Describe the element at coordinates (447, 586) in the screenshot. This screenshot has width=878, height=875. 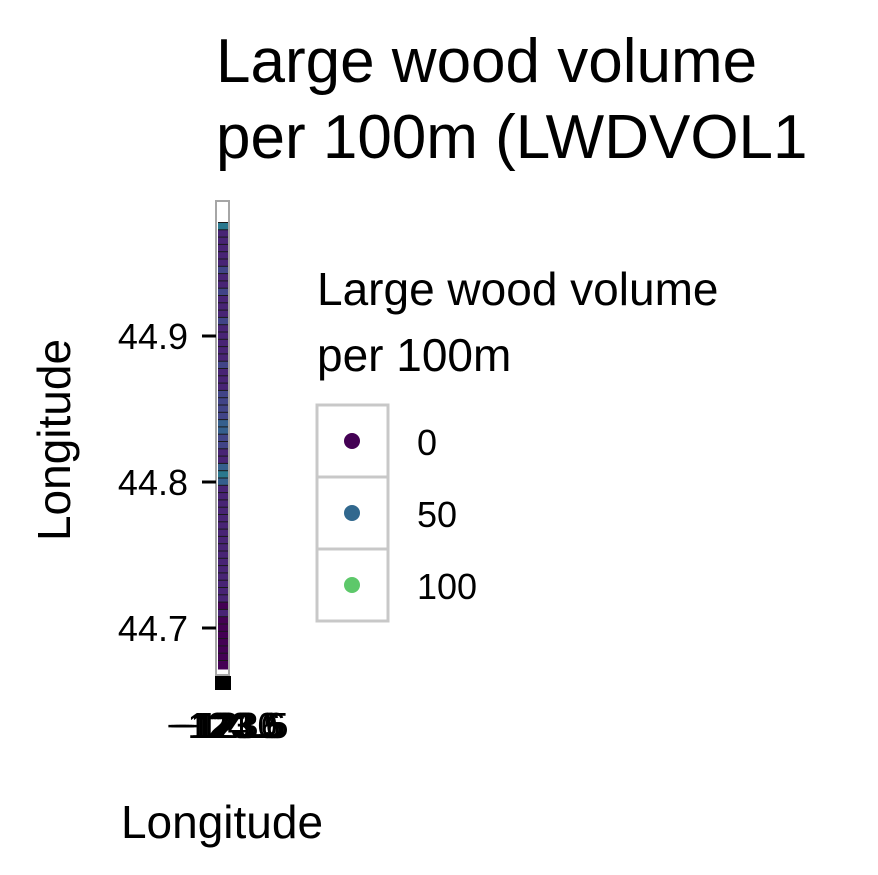
I see `legend-label: 100` at that location.